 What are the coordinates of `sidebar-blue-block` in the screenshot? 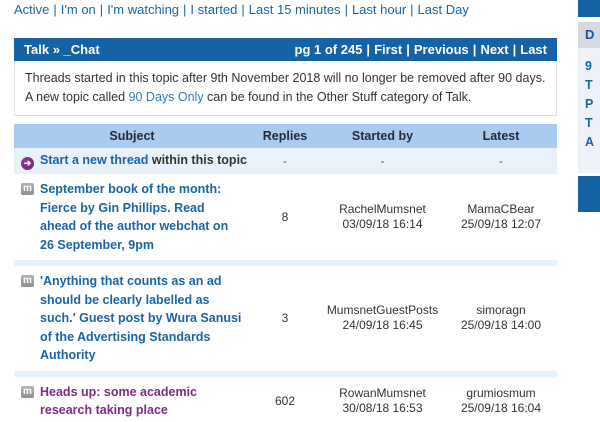 It's located at (589, 194).